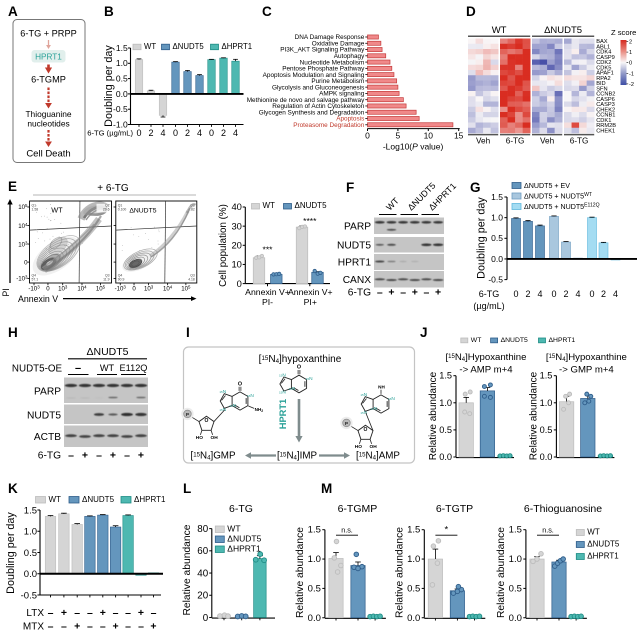 Image resolution: width=640 pixels, height=640 pixels. What do you see at coordinates (13, 332) in the screenshot?
I see `svg-text: H` at bounding box center [13, 332].